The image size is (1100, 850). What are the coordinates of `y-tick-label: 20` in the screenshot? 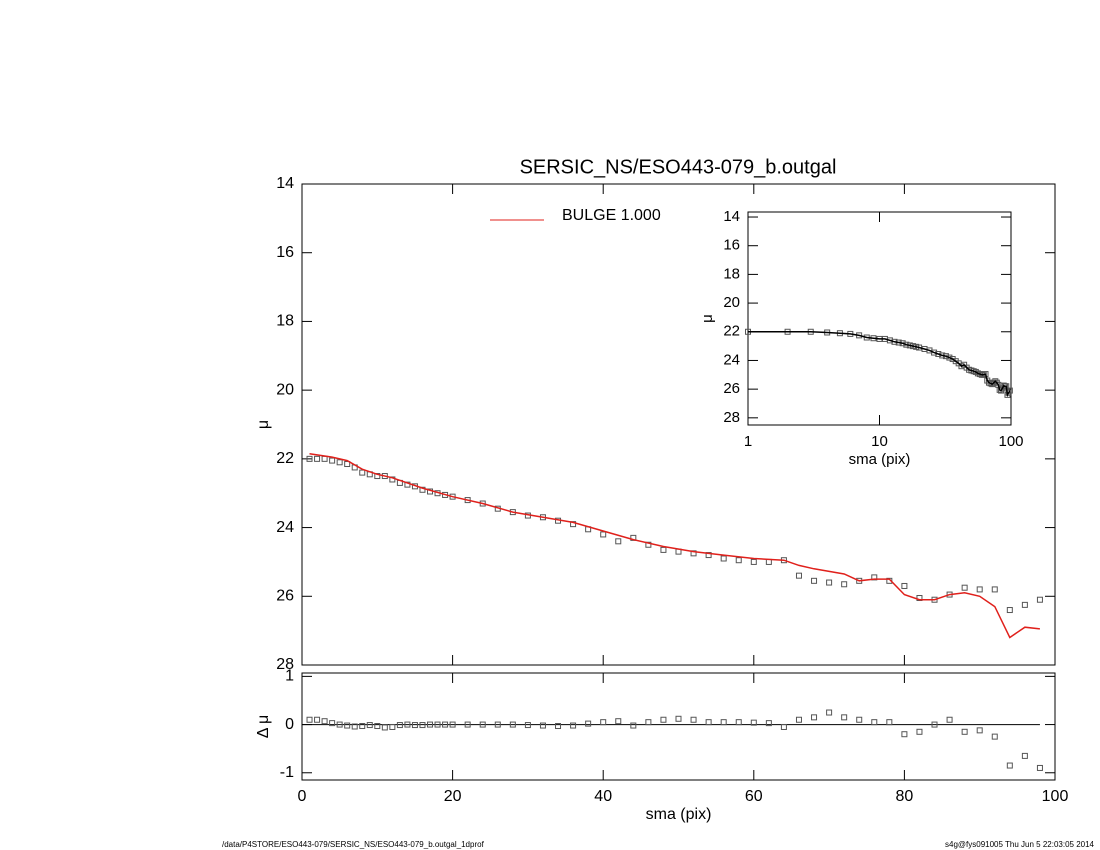 It's located at (731, 302).